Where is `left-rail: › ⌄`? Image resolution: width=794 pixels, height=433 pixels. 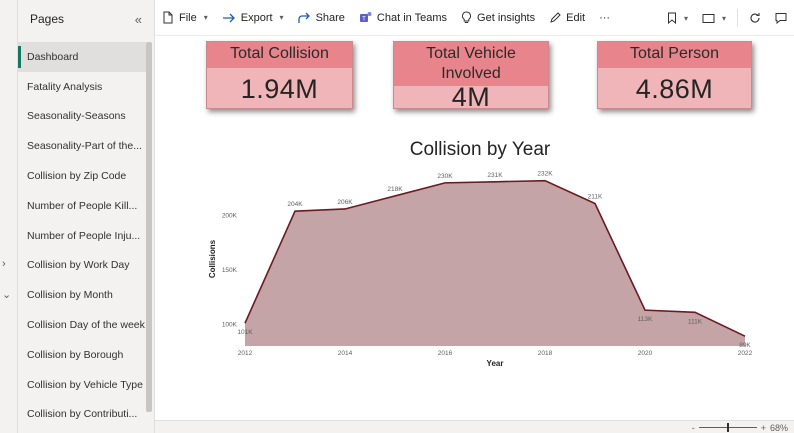 left-rail: › ⌄ is located at coordinates (9, 216).